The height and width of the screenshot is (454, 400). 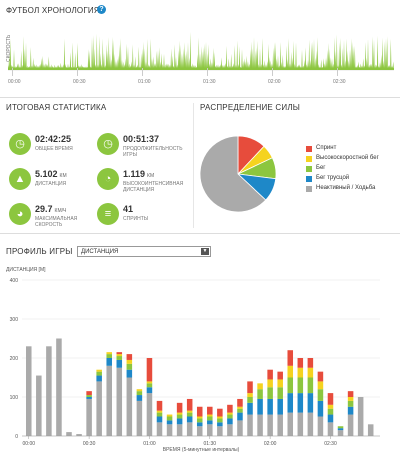 I want to click on timeline-tick-label: 01:30, so click(x=209, y=82).